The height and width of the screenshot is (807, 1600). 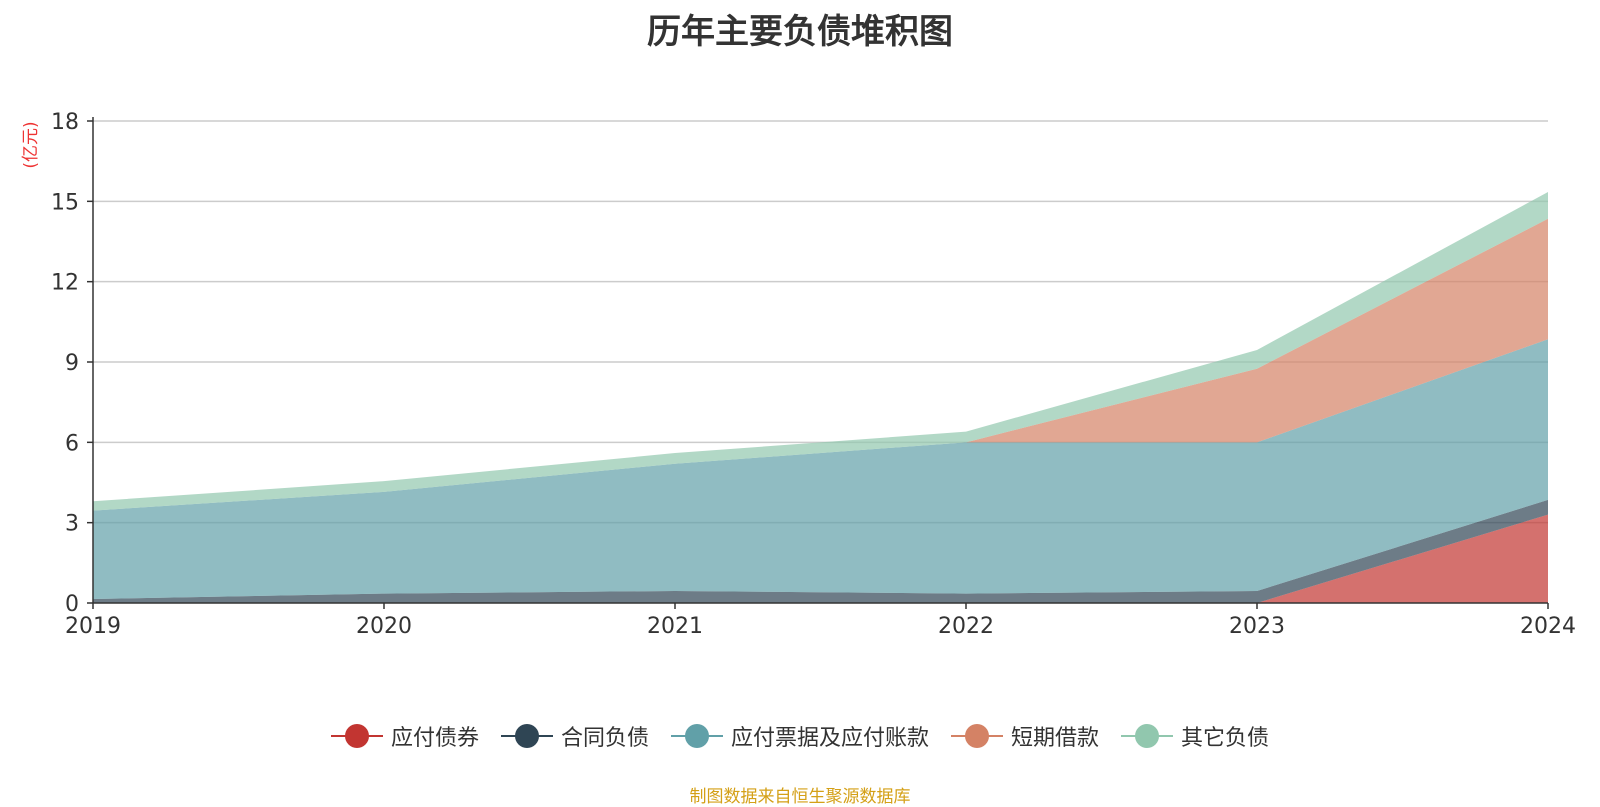 I want to click on y-axis-unit-label: (亿元), so click(x=31, y=144).